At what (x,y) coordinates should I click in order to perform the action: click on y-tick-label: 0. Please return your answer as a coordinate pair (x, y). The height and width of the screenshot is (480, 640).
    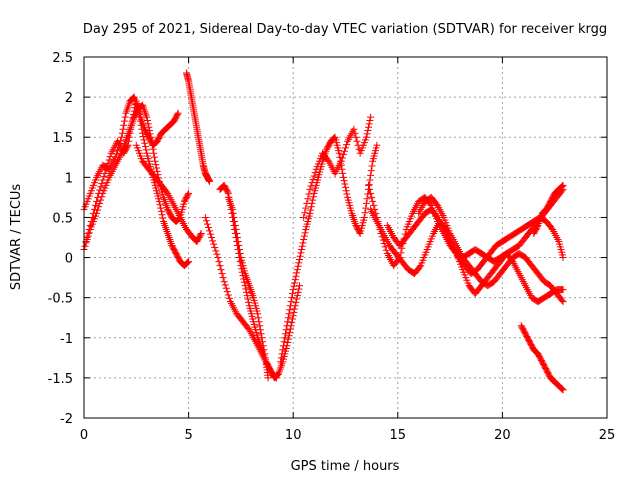
    Looking at the image, I should click on (69, 259).